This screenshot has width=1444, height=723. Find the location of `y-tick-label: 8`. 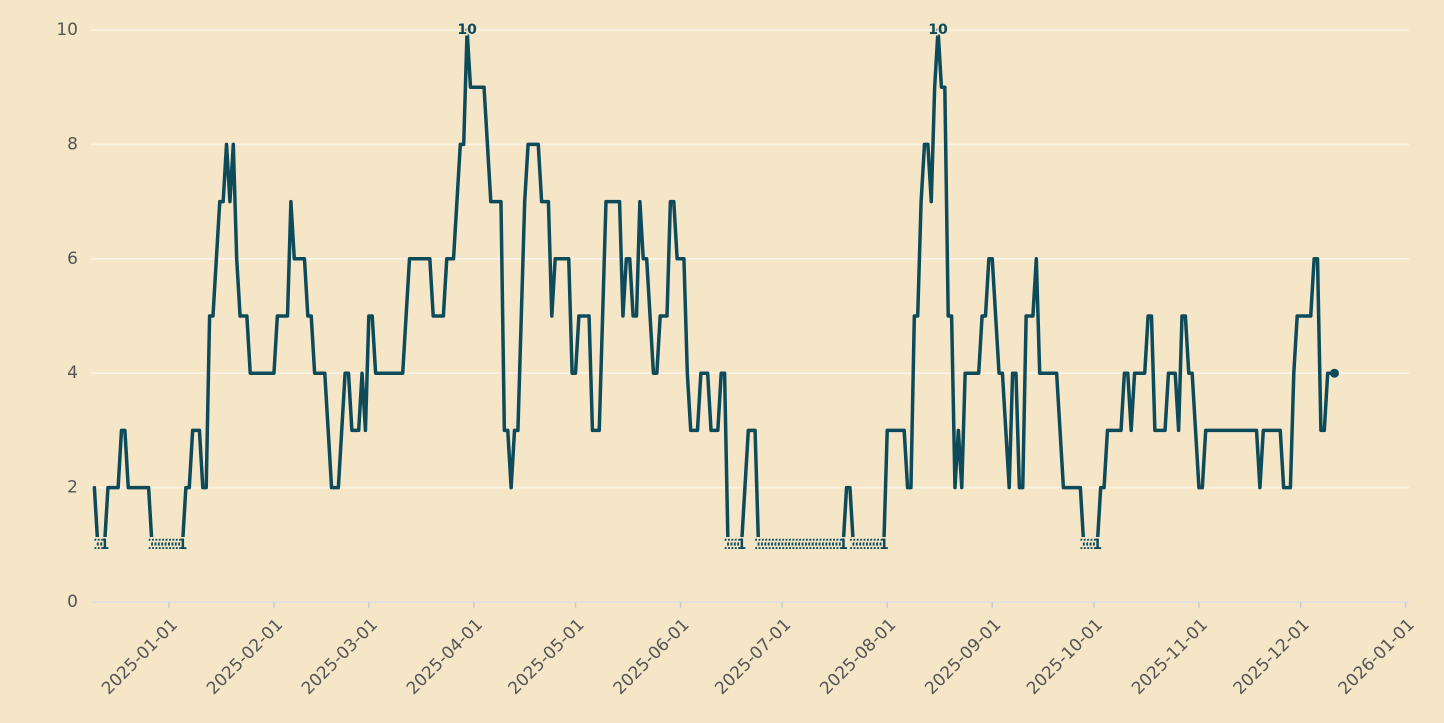

y-tick-label: 8 is located at coordinates (72, 144).